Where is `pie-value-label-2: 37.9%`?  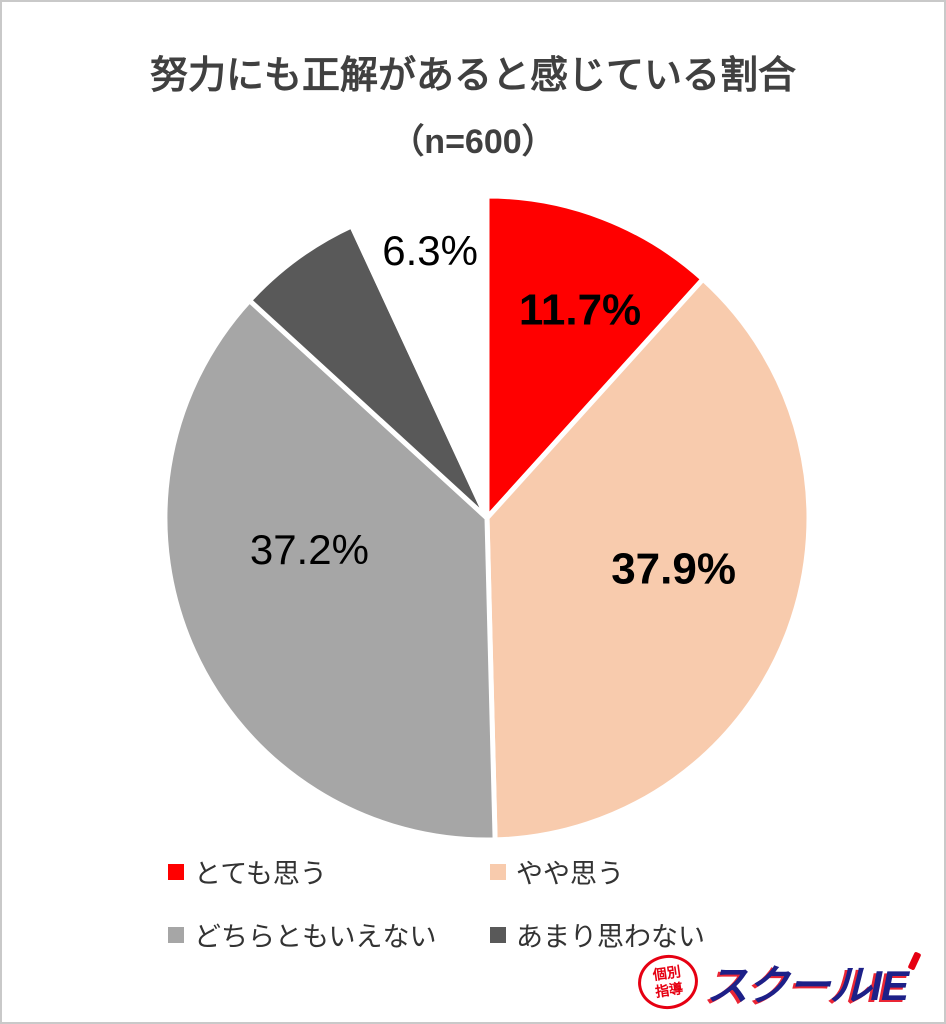 pie-value-label-2: 37.9% is located at coordinates (673, 568).